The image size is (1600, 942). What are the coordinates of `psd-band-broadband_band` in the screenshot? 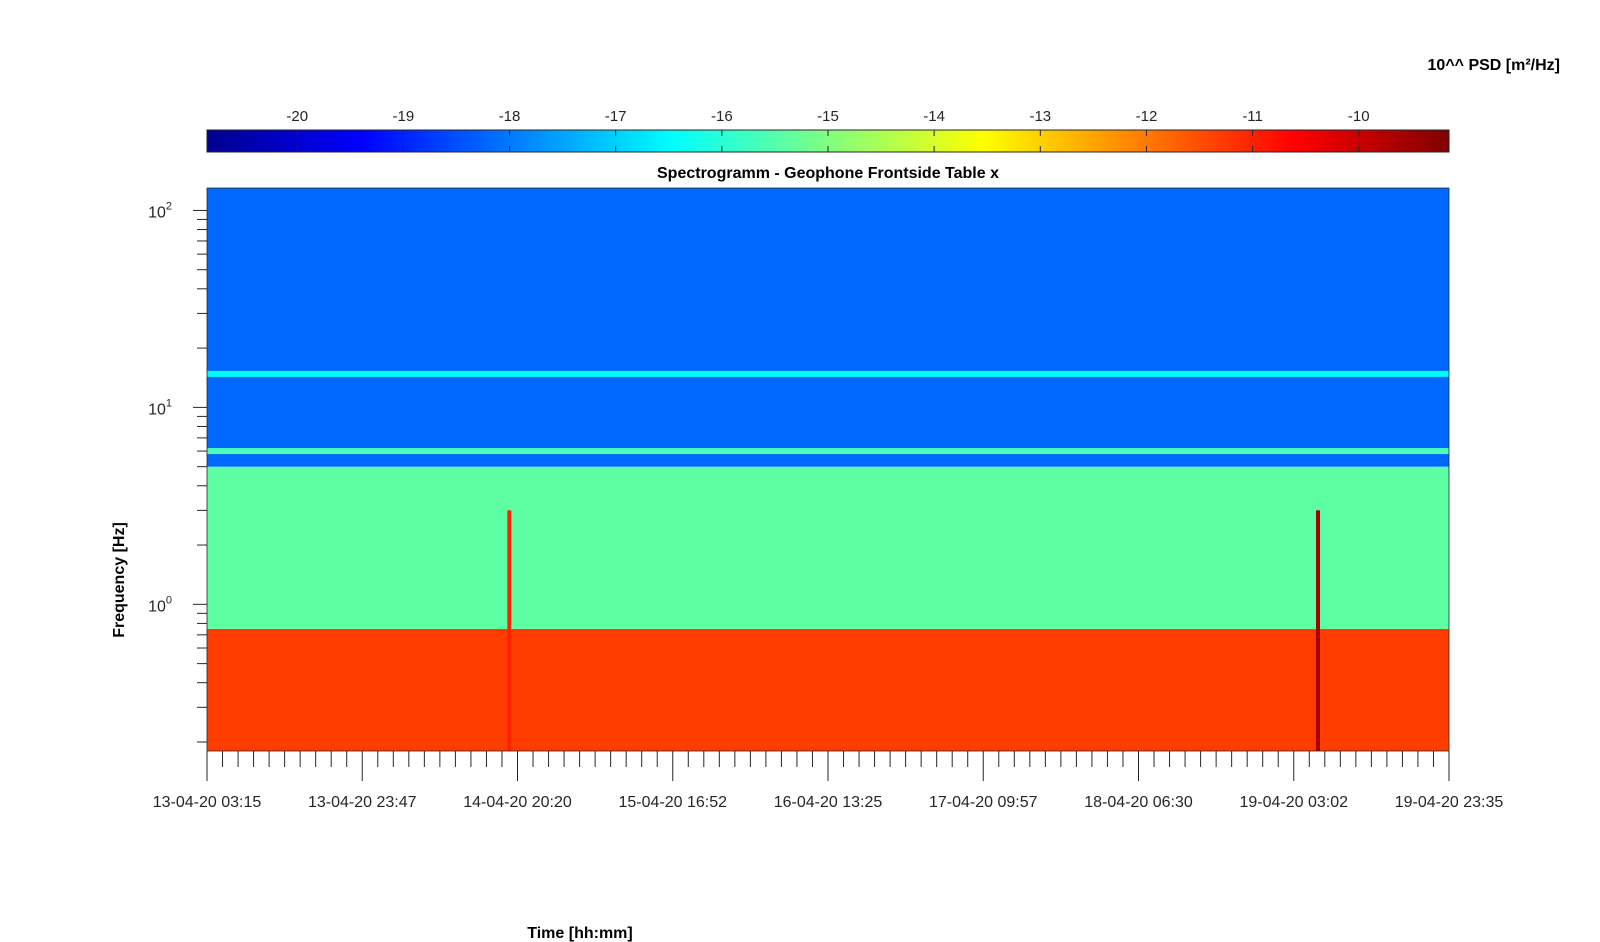 It's located at (828, 689).